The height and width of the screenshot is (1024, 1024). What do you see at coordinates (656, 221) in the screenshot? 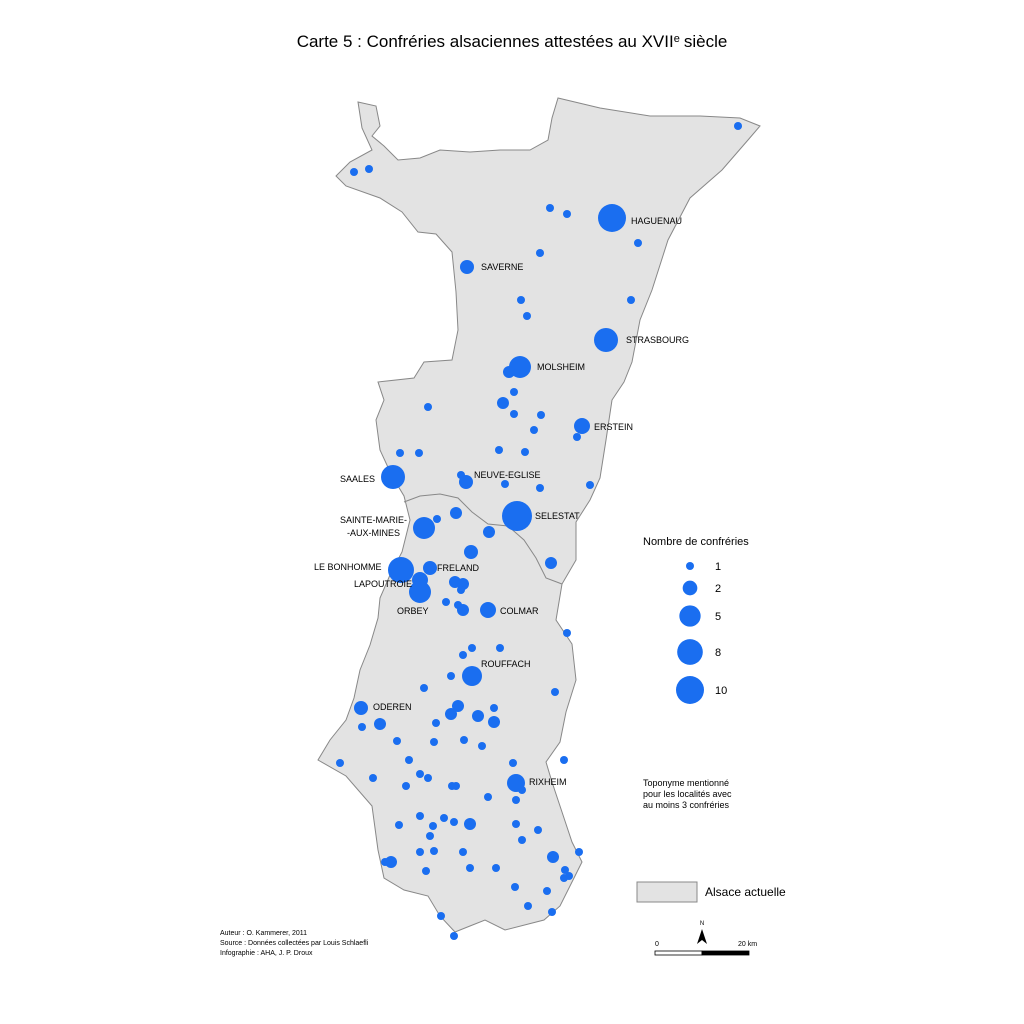
I see `town-label: HAGUENAU` at bounding box center [656, 221].